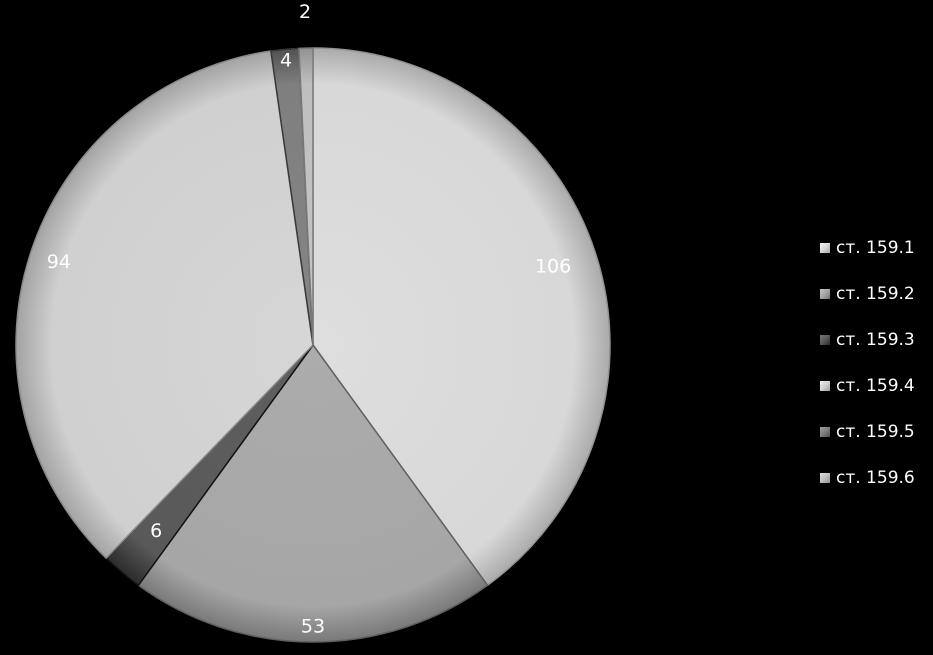  I want to click on legend-label-4: ст. 159.4, so click(875, 386).